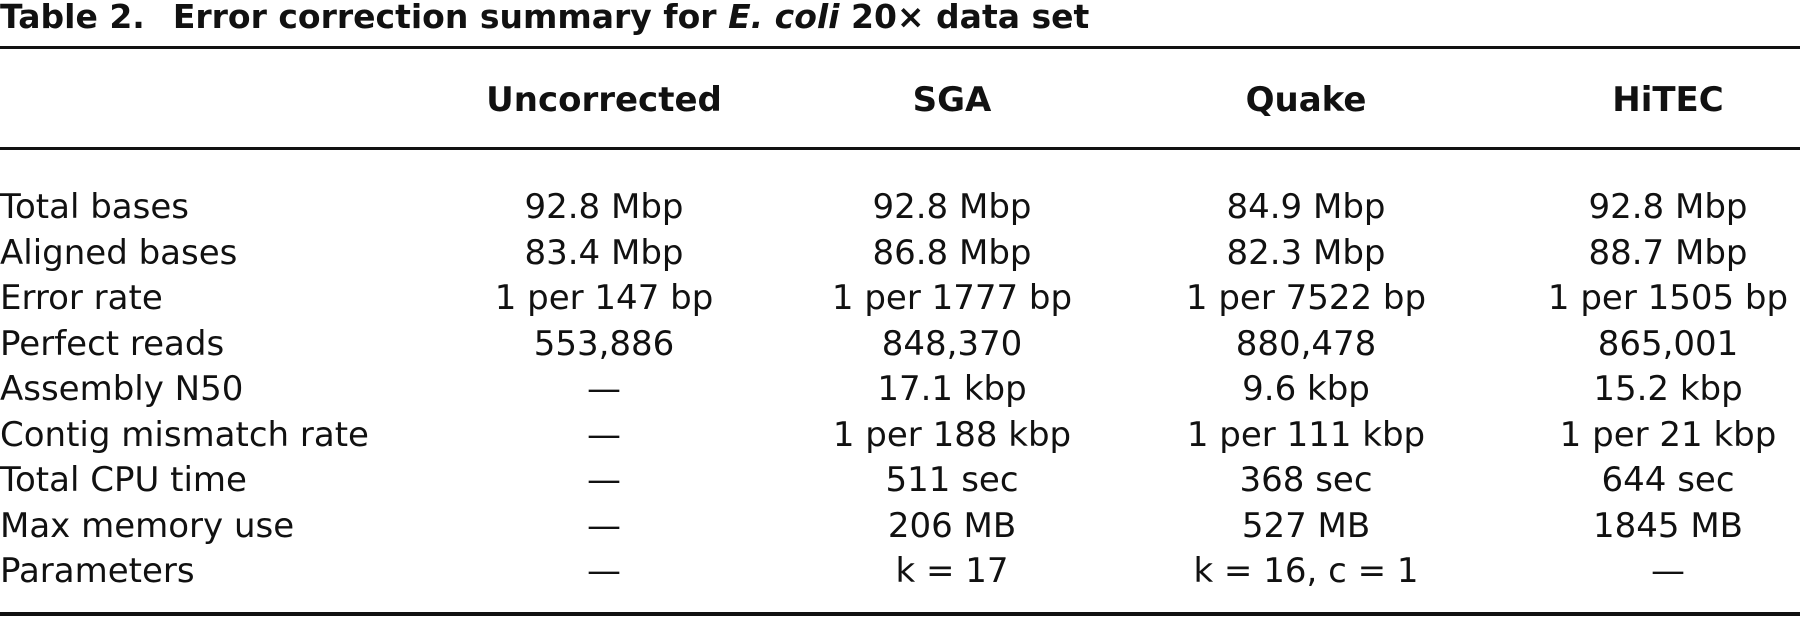 This screenshot has width=1800, height=618. What do you see at coordinates (1668, 434) in the screenshot?
I see `cell-hitec: 1 per 21 kbp` at bounding box center [1668, 434].